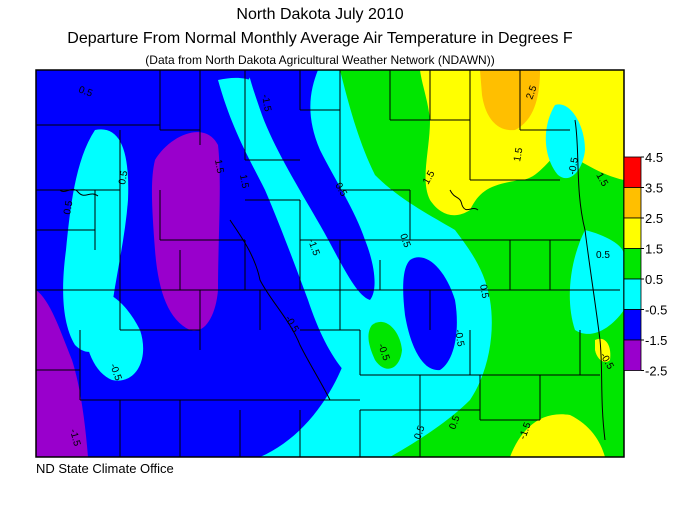 The width and height of the screenshot is (700, 523). Describe the element at coordinates (320, 14) in the screenshot. I see `map-title: North Dakota July 2010` at that location.